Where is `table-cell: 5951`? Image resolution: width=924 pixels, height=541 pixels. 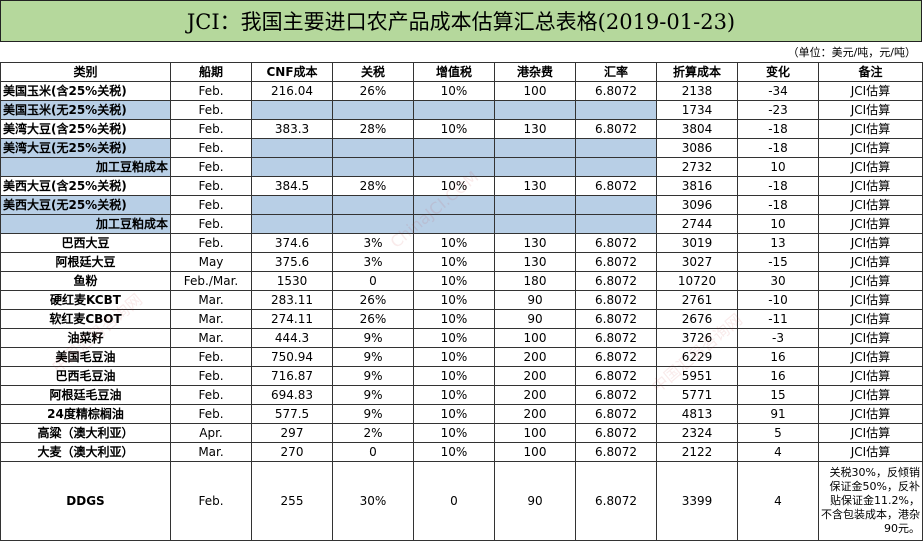 table-cell: 5951 is located at coordinates (697, 376).